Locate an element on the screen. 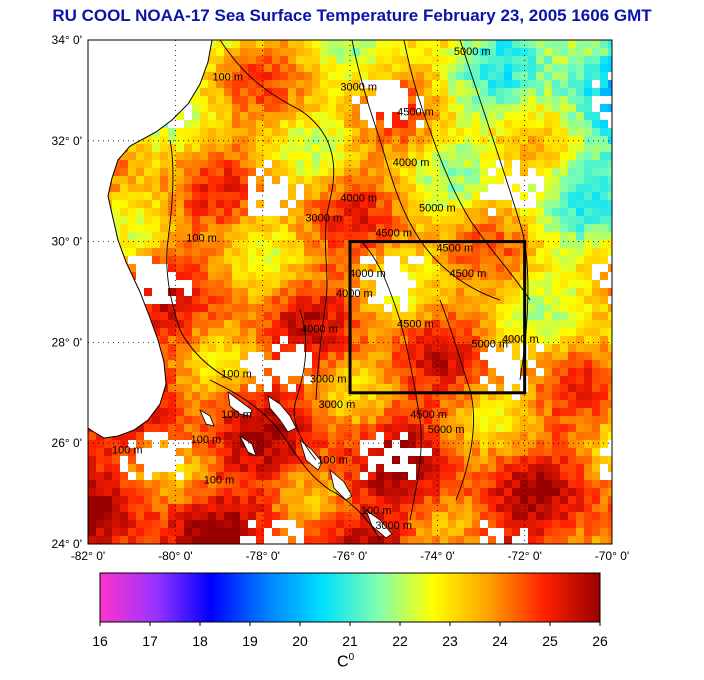 Image resolution: width=704 pixels, height=680 pixels. lon-tick-label: -72° 0' is located at coordinates (524, 556).